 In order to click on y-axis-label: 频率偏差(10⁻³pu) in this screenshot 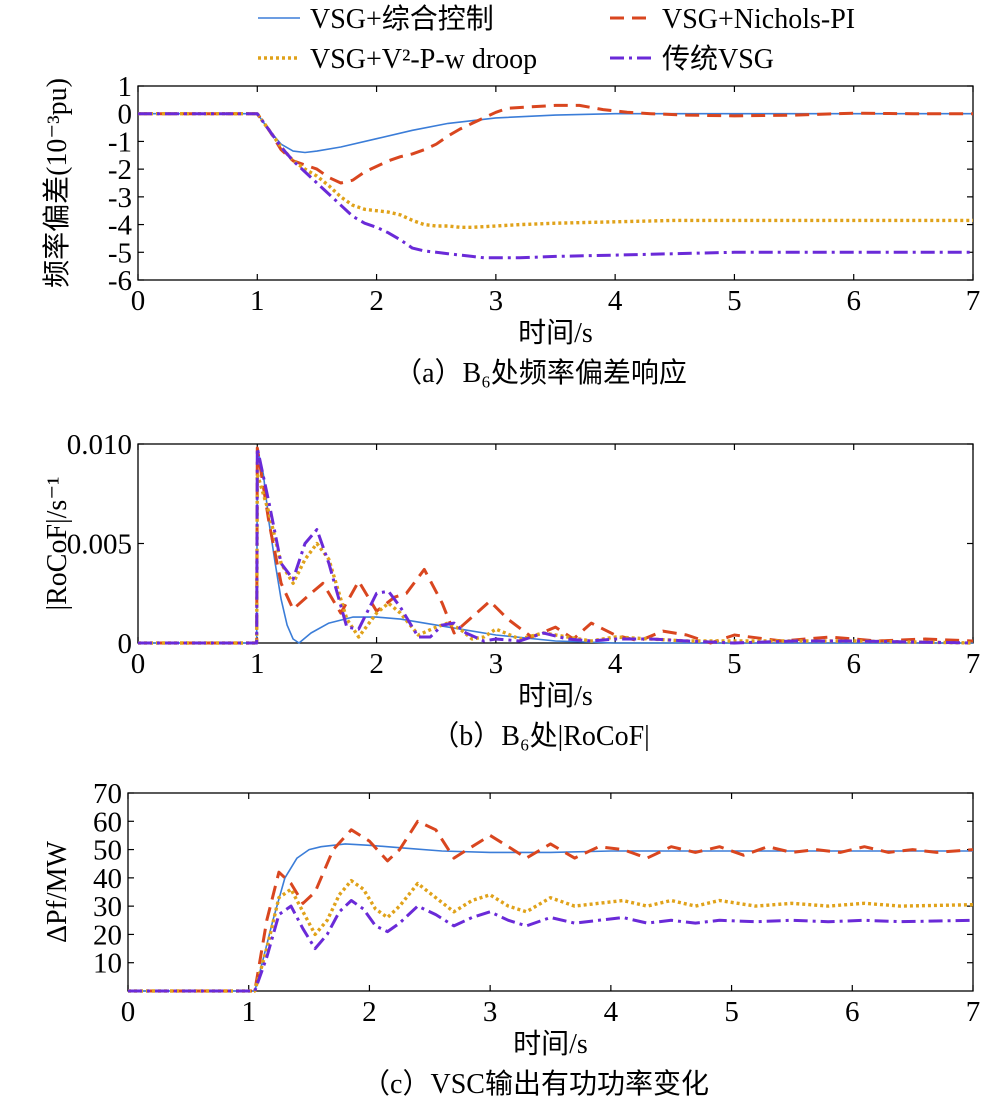, I will do `click(57, 183)`.